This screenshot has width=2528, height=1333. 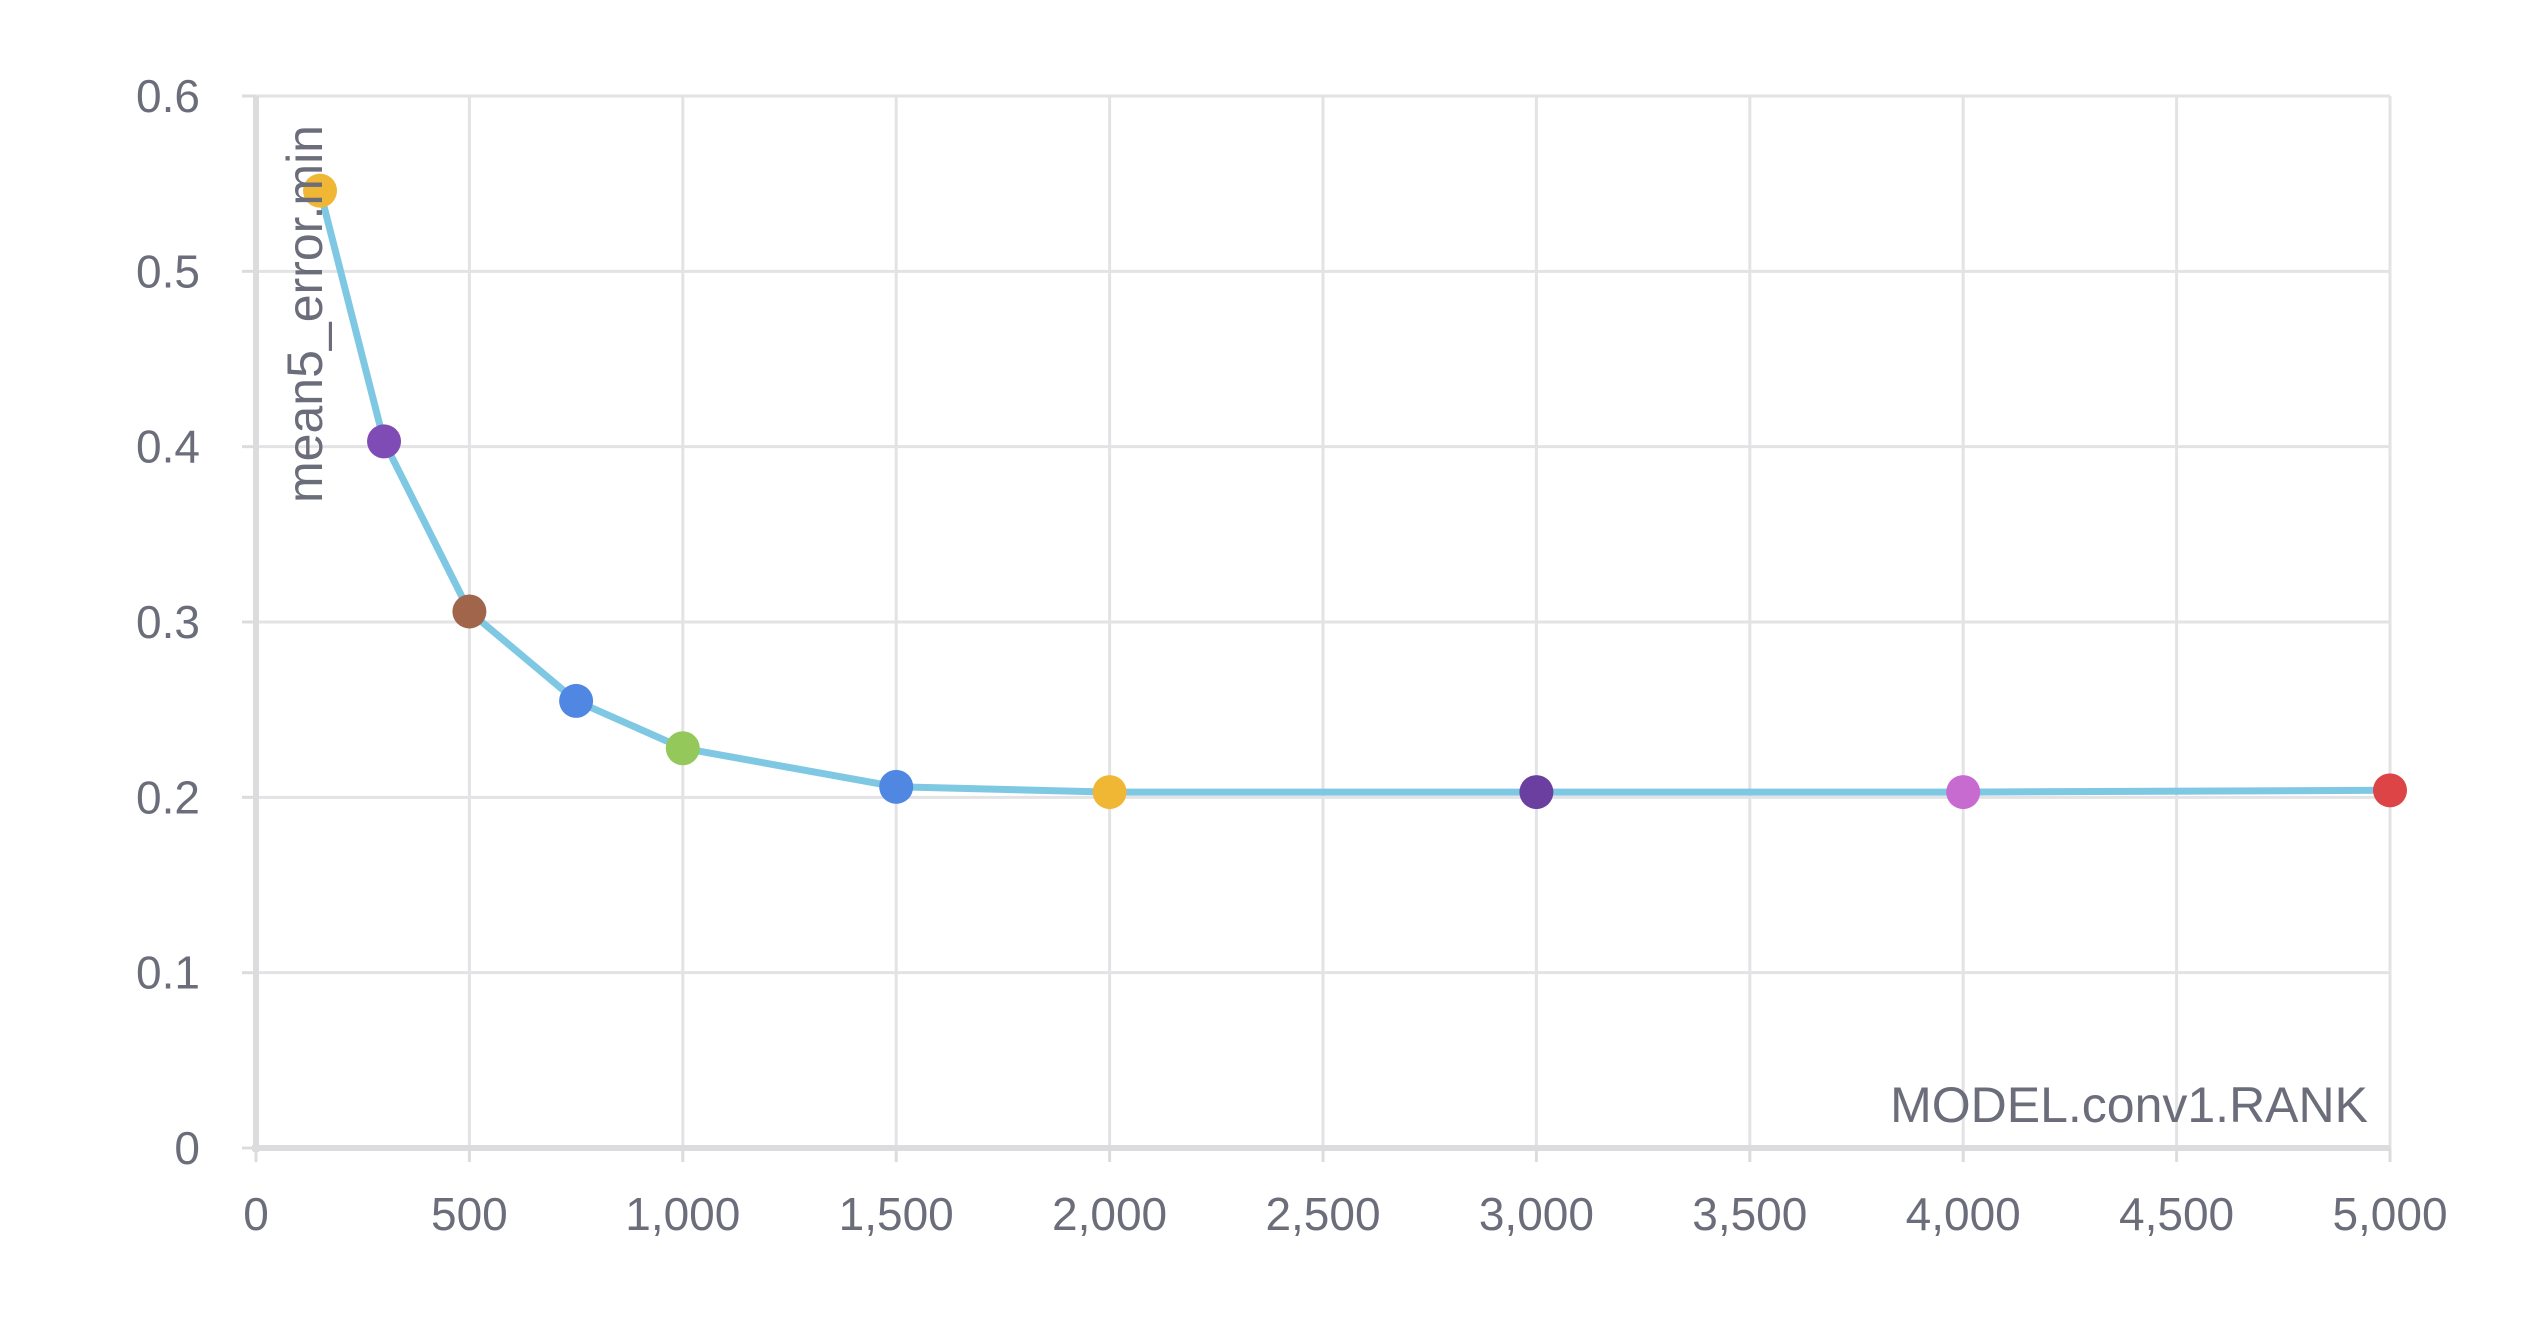 What do you see at coordinates (168, 622) in the screenshot?
I see `y-tick-label: 0.3` at bounding box center [168, 622].